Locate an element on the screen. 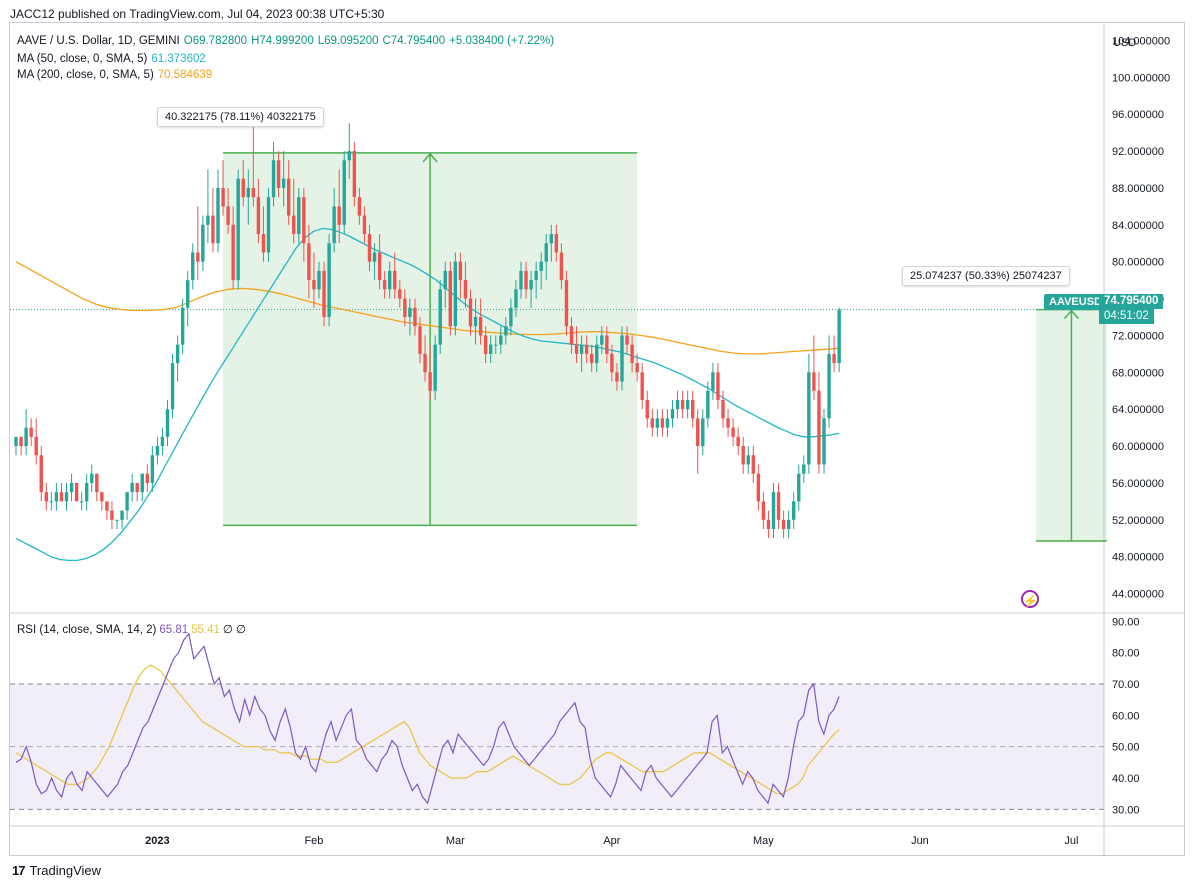 The width and height of the screenshot is (1193, 889). footer-brand: 17 TradingView is located at coordinates (56, 870).